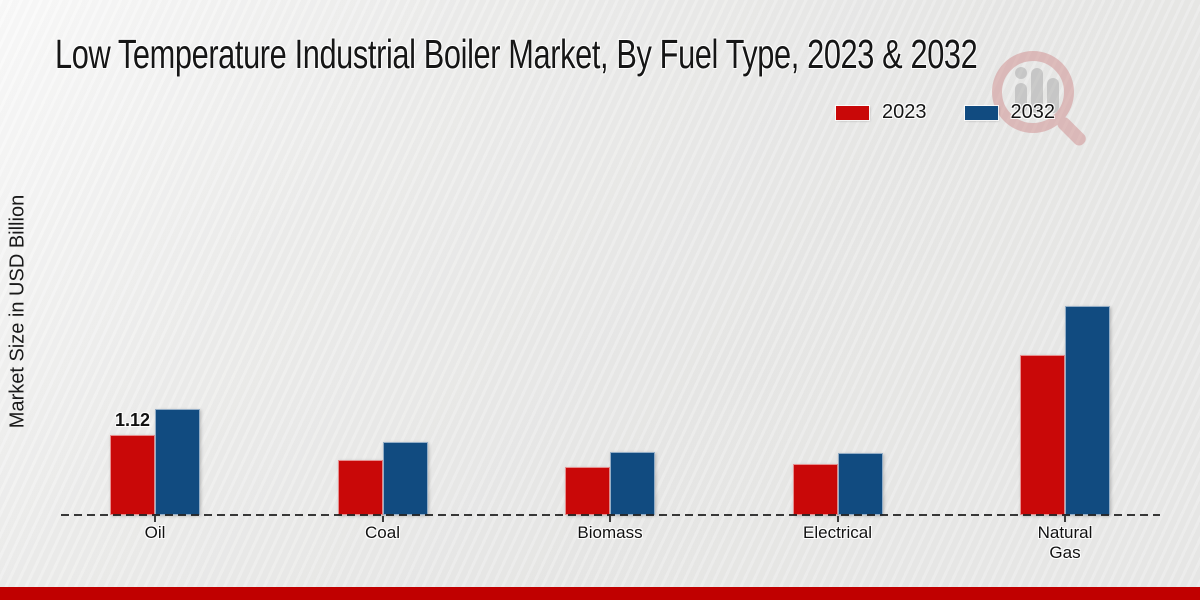 The height and width of the screenshot is (600, 1200). What do you see at coordinates (1042, 434) in the screenshot?
I see `bar-natural-gas-2023` at bounding box center [1042, 434].